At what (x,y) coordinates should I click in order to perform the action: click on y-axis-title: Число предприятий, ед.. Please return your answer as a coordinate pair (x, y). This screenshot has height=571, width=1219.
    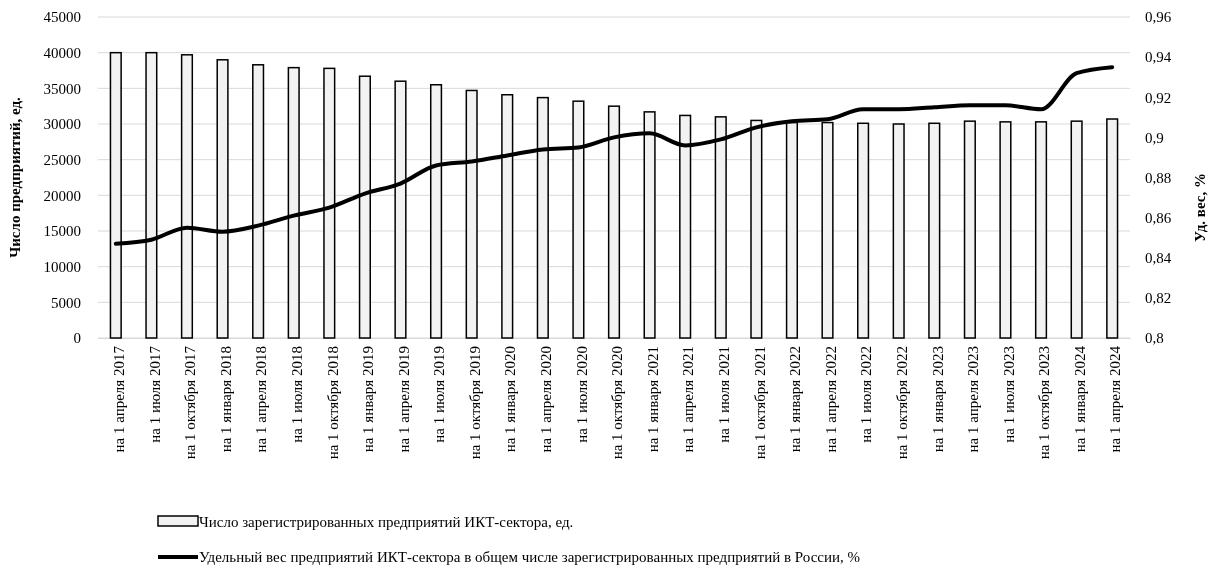
    Looking at the image, I should click on (15, 177).